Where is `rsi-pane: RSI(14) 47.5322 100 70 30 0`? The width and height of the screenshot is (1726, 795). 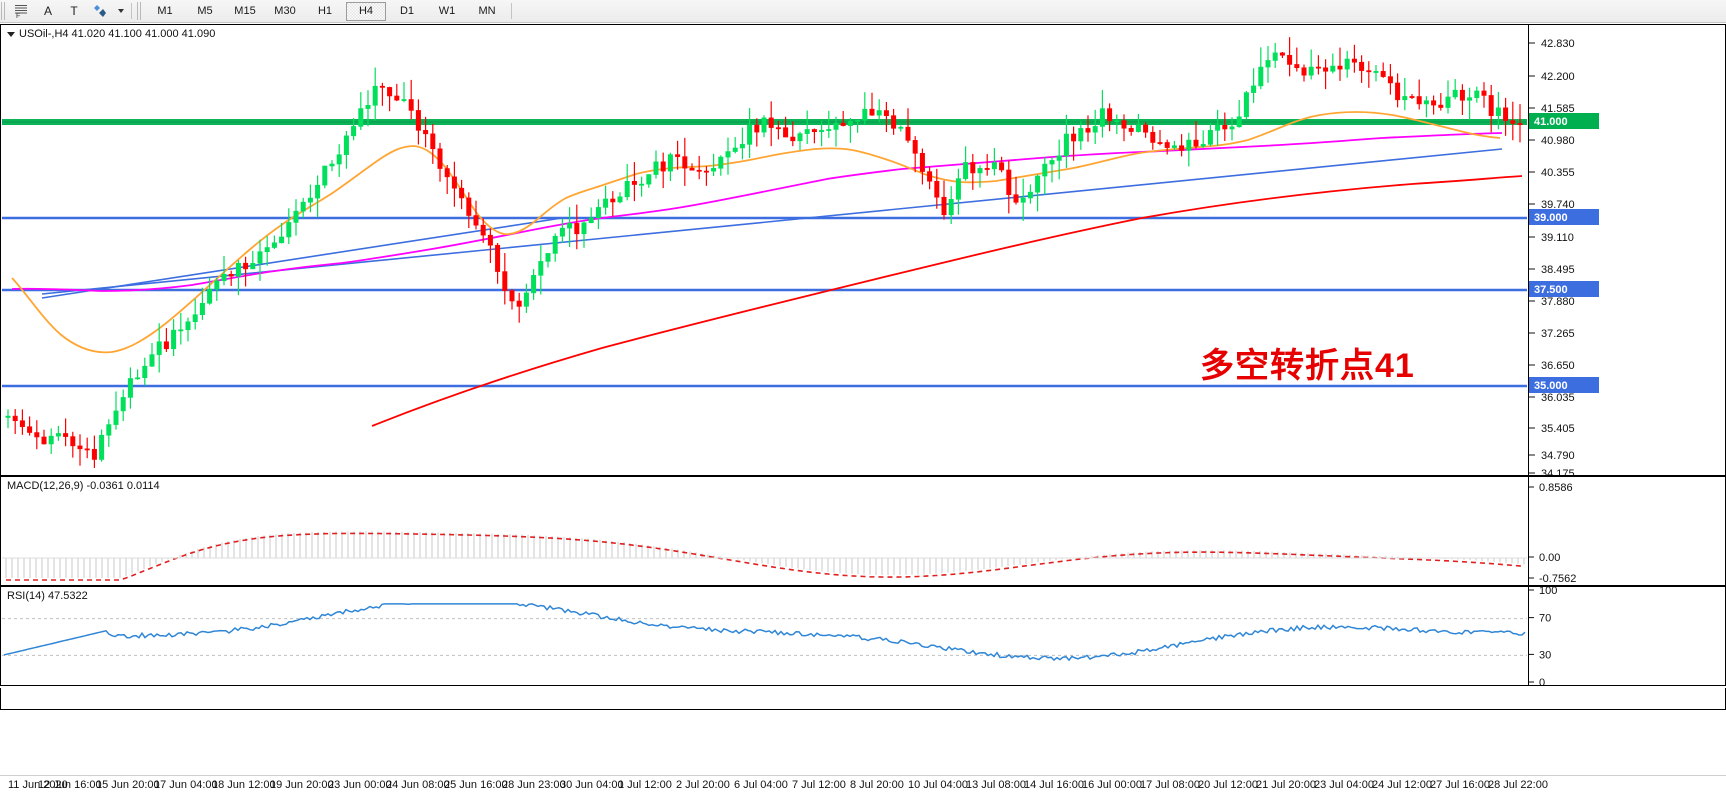
rsi-pane: RSI(14) 47.5322 100 70 30 0 is located at coordinates (863, 636).